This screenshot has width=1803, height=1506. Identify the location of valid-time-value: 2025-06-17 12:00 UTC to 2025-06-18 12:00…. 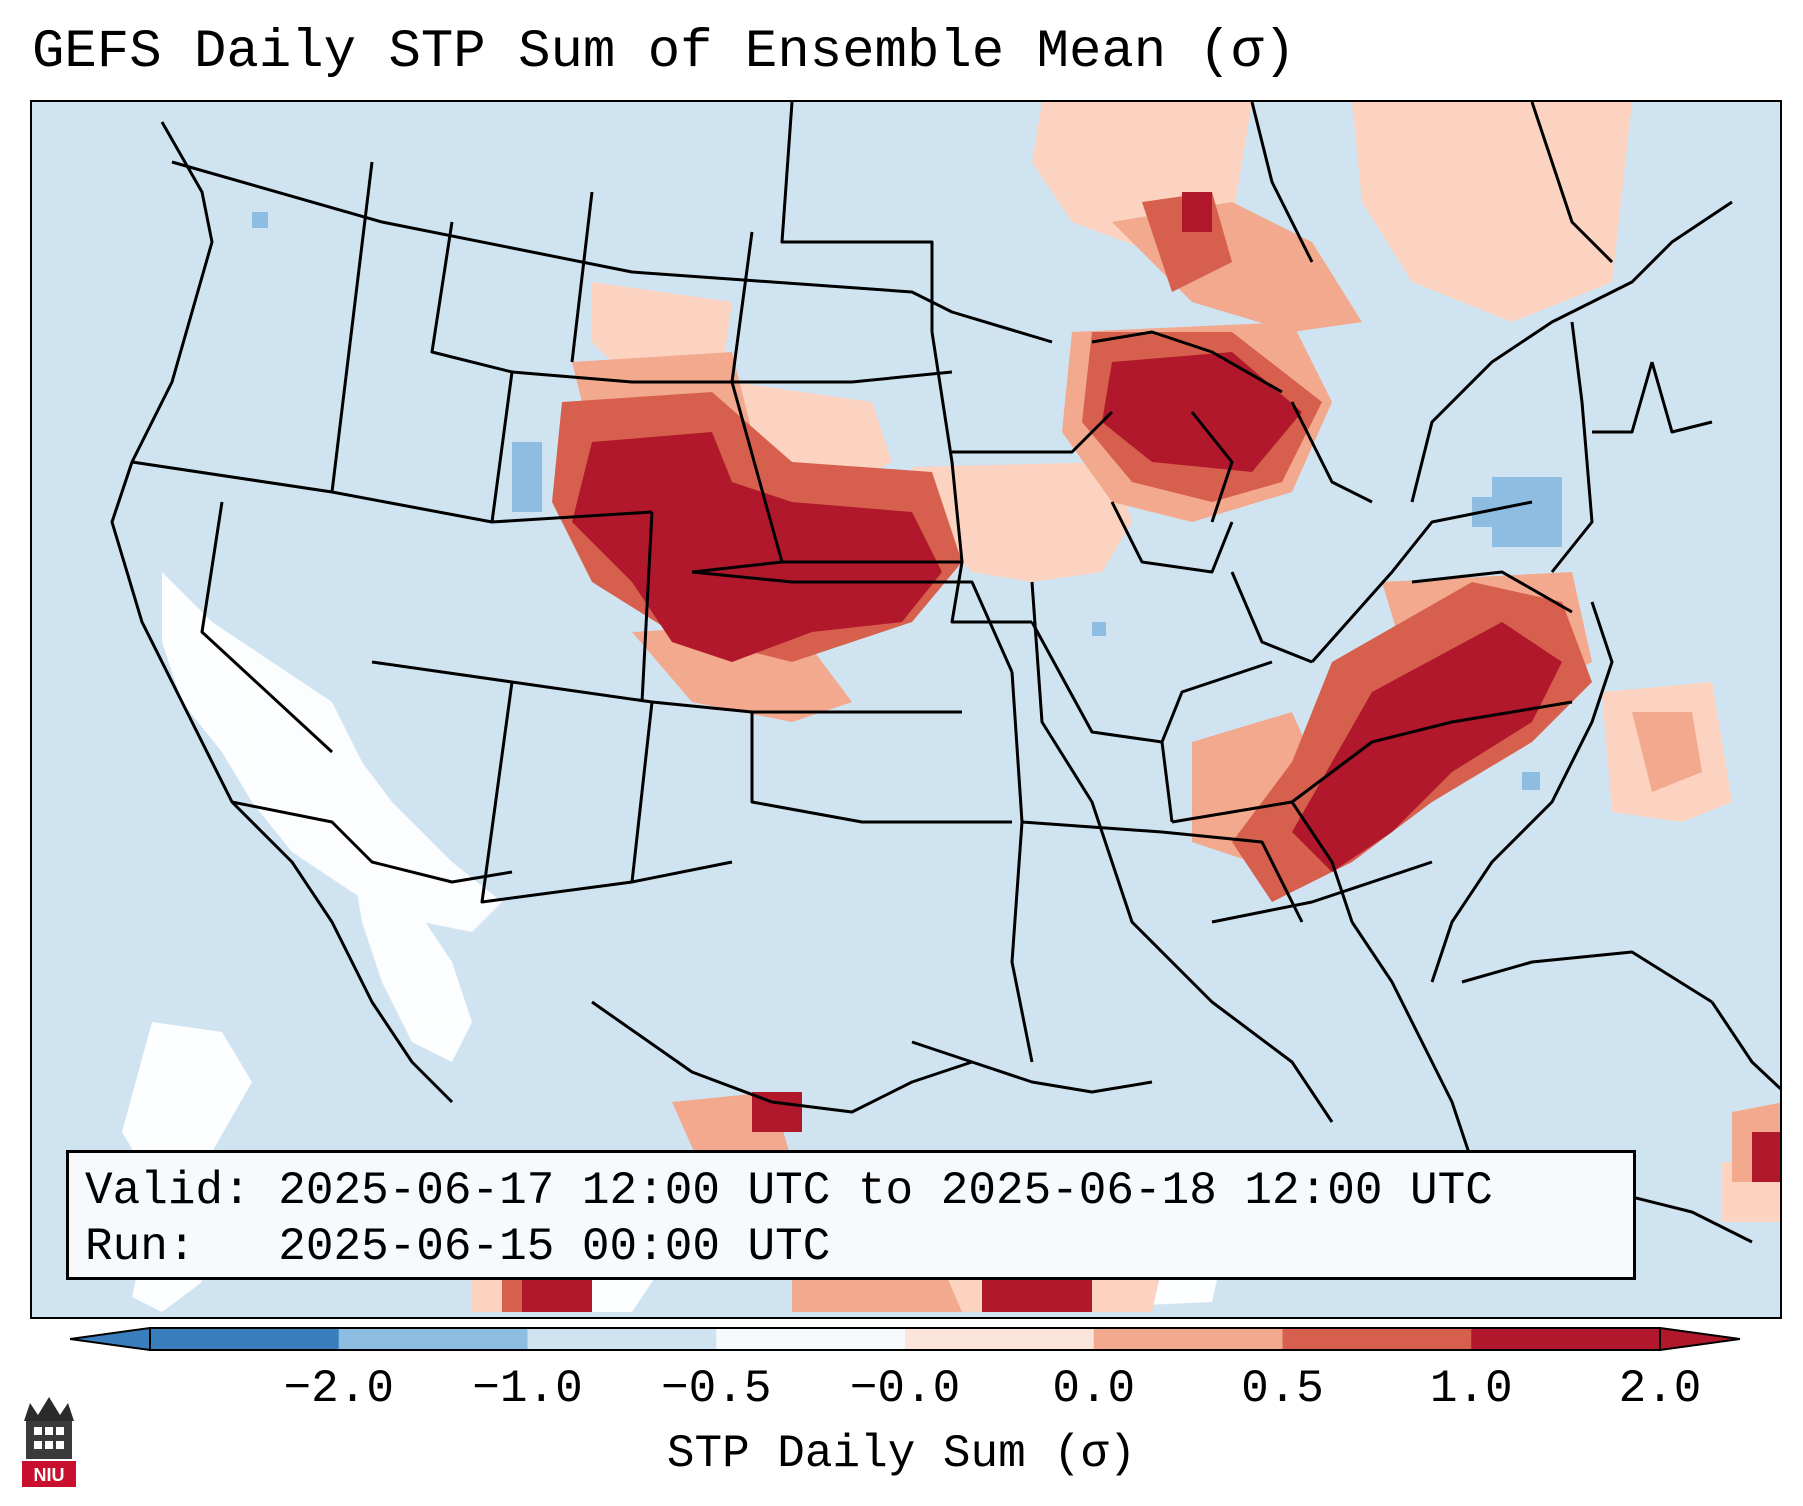
(885, 1191).